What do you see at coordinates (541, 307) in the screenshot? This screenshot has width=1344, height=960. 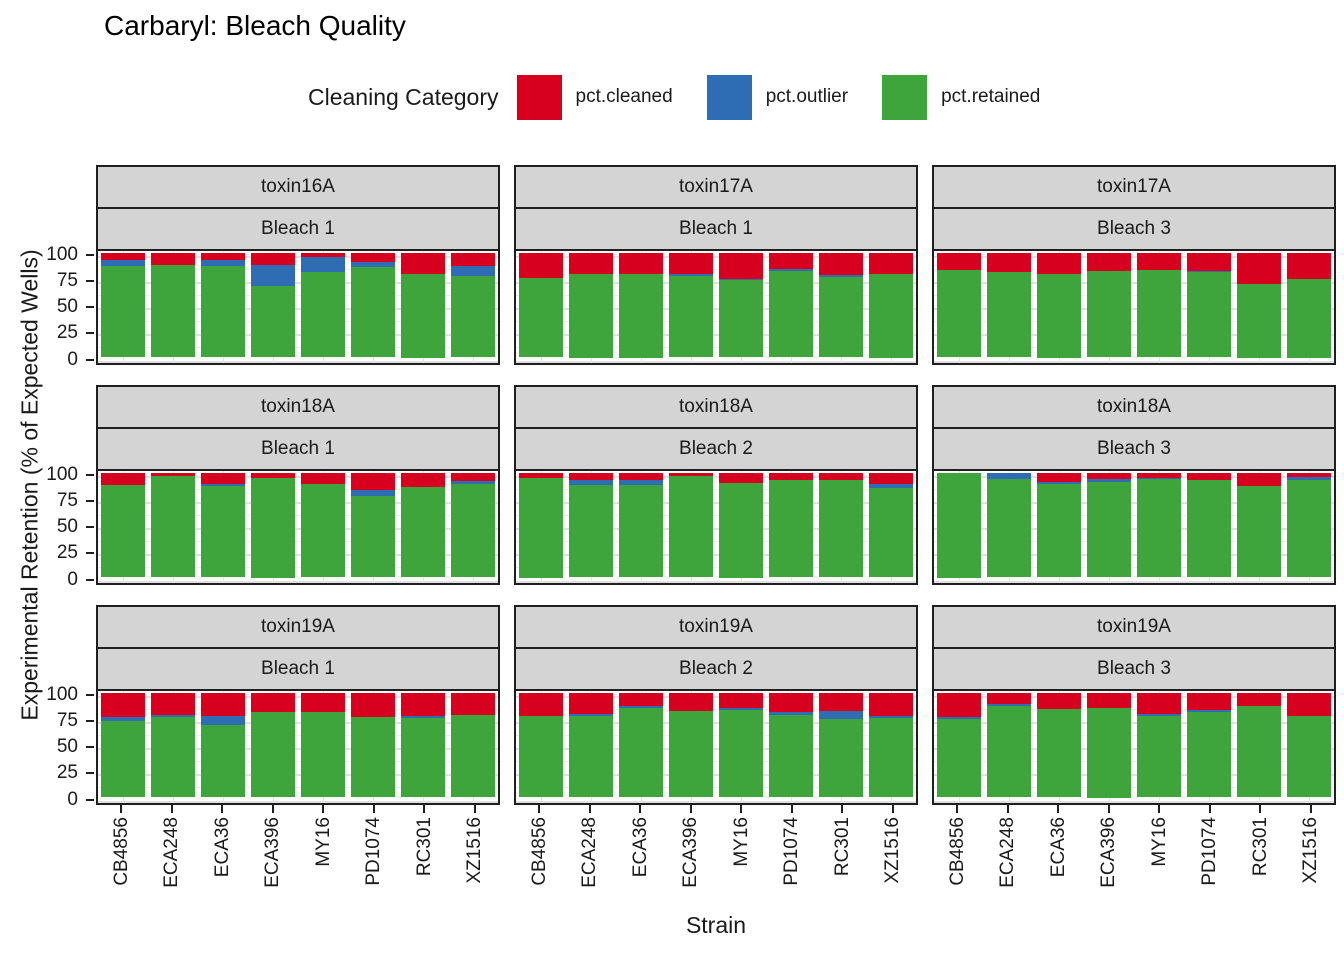 I see `bar-slot-cb4856` at bounding box center [541, 307].